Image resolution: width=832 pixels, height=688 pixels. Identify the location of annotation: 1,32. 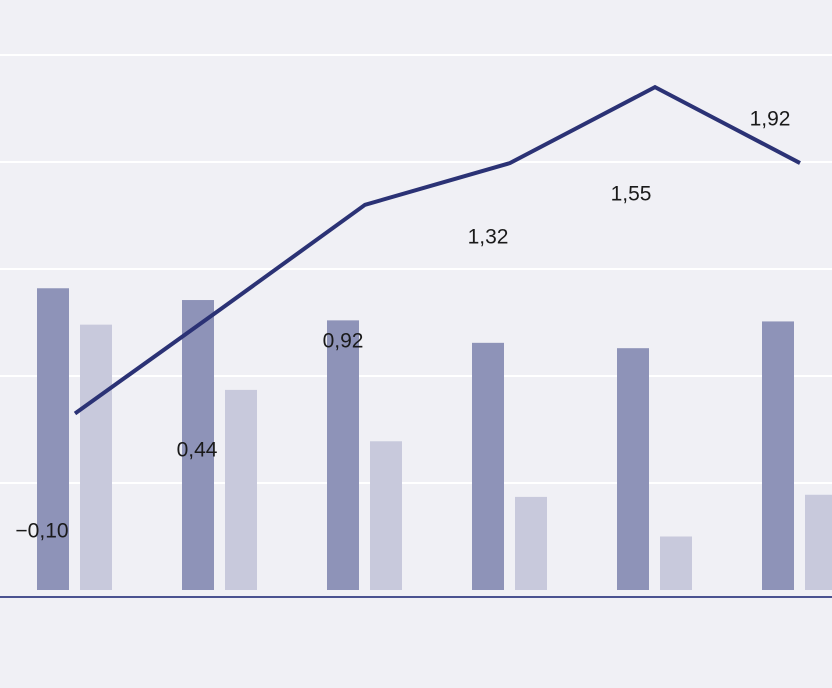
(488, 237).